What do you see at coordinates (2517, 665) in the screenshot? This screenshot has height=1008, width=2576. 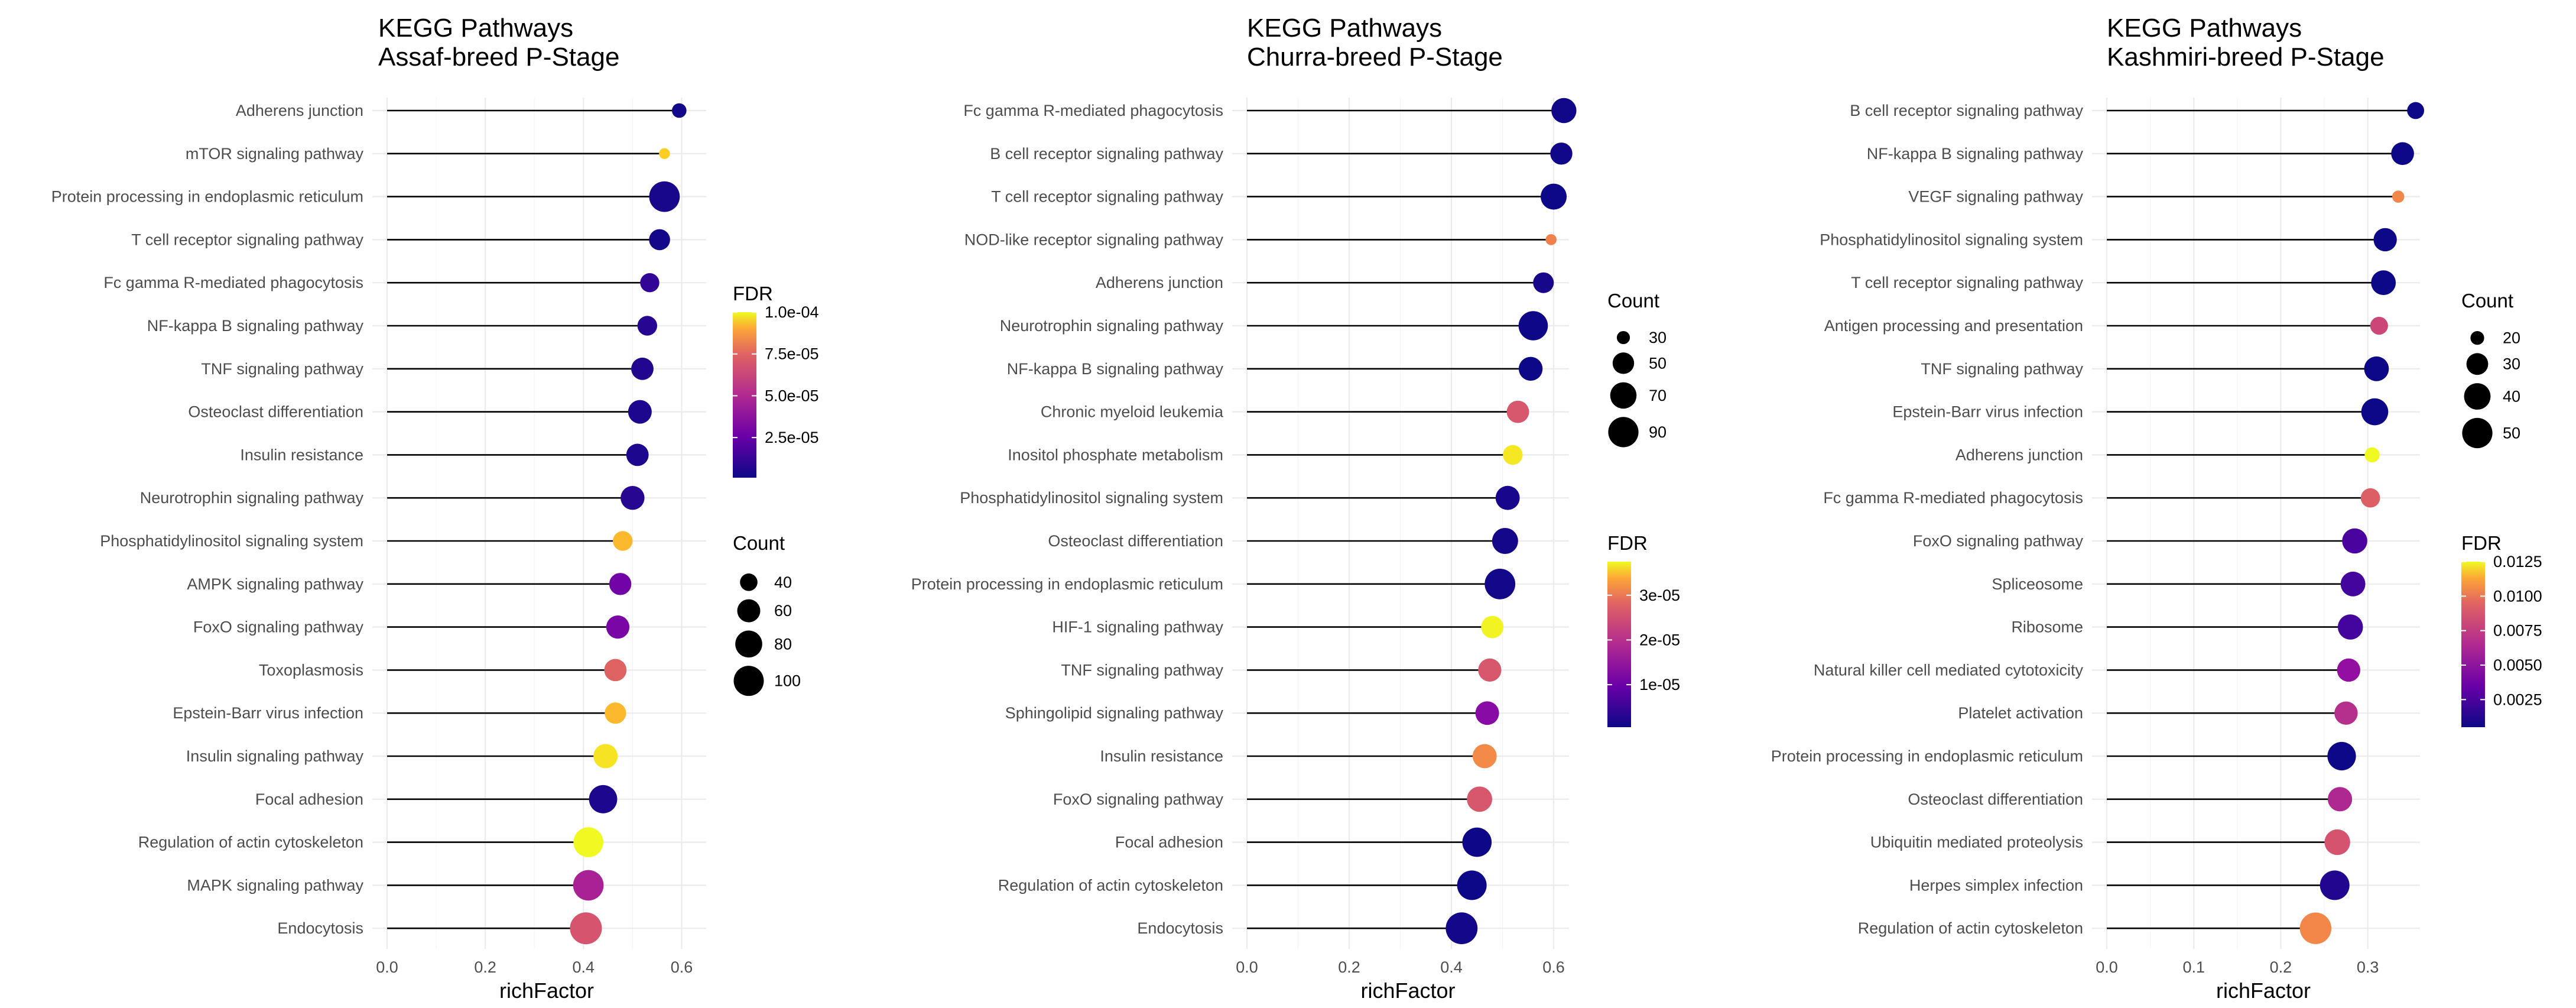 I see `fdr-legend-label: 0.0050` at bounding box center [2517, 665].